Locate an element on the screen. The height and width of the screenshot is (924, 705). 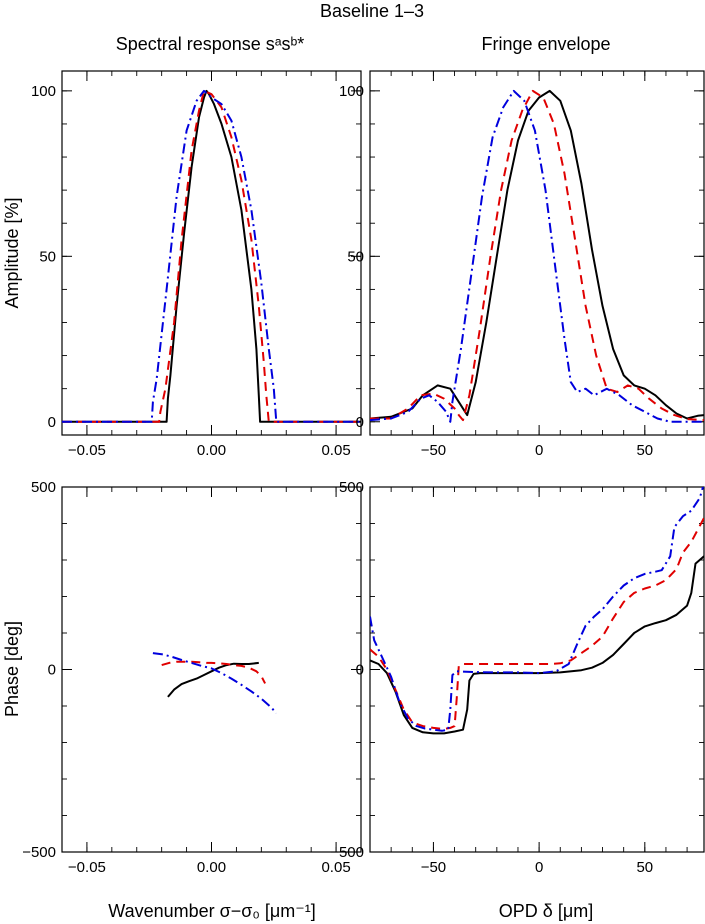
xlabel-opd: OPD δ [μm] is located at coordinates (546, 911).